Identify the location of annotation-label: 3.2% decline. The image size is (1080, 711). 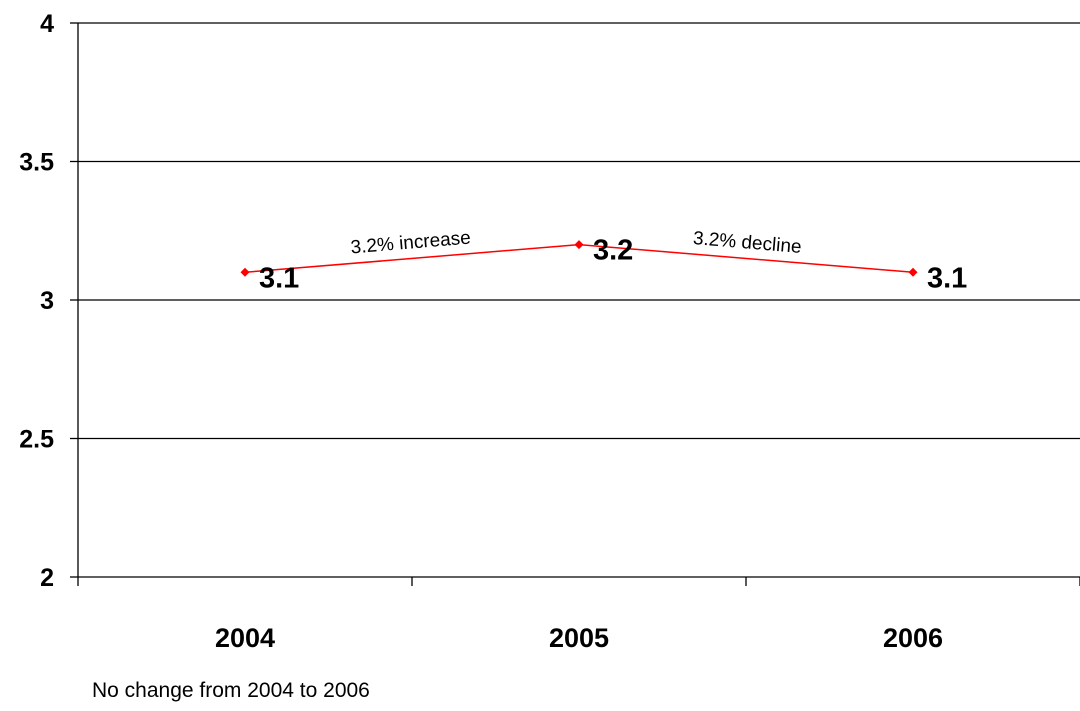
(747, 243).